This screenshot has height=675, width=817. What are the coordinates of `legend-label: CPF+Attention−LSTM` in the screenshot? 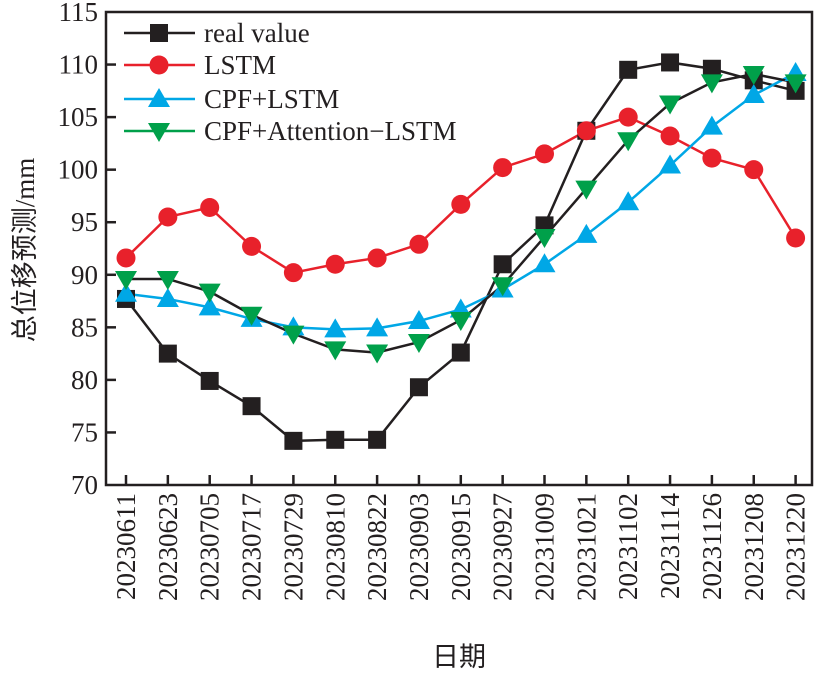 It's located at (330, 131).